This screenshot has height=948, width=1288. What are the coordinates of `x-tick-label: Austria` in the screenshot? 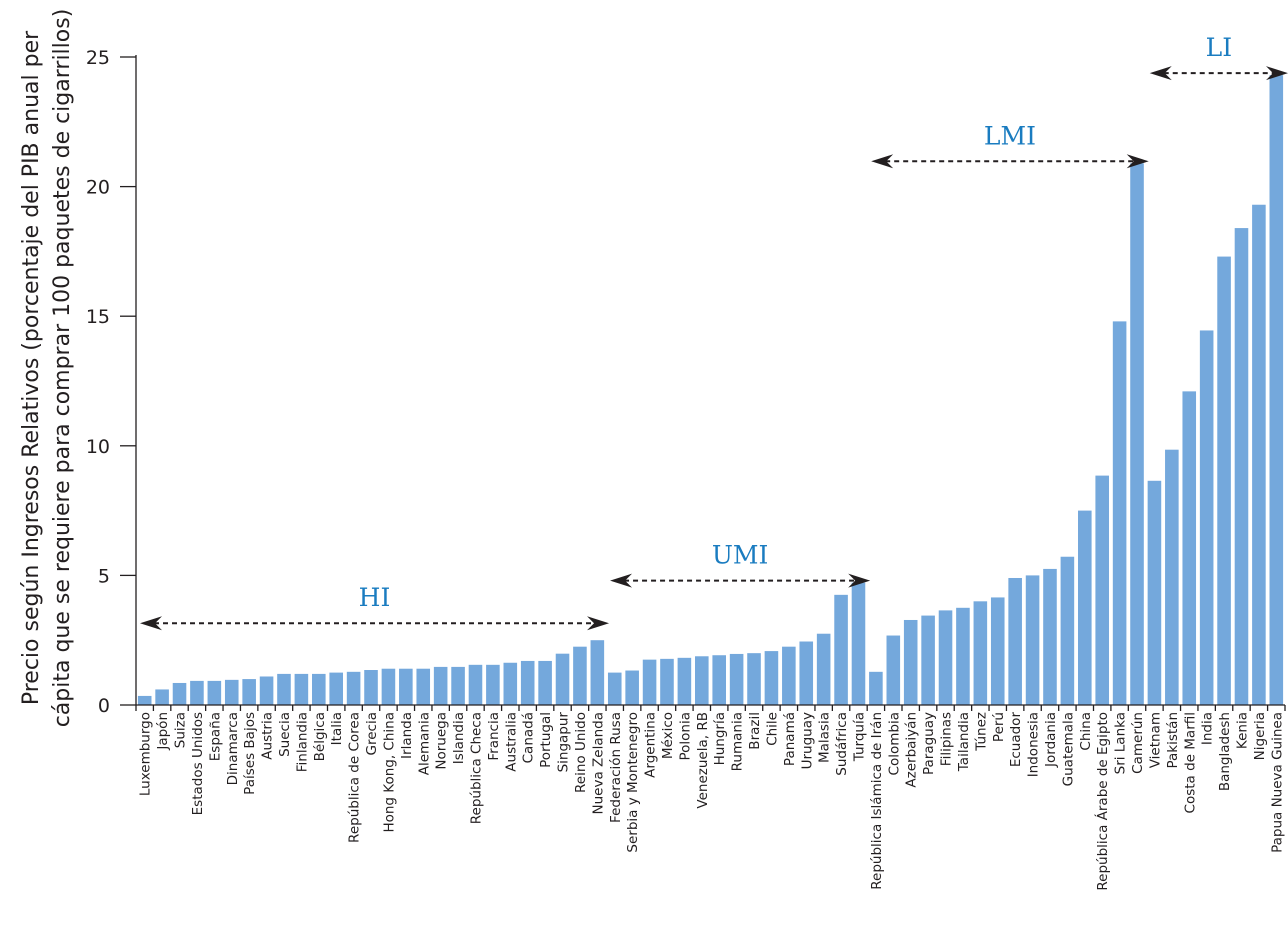 It's located at (268, 736).